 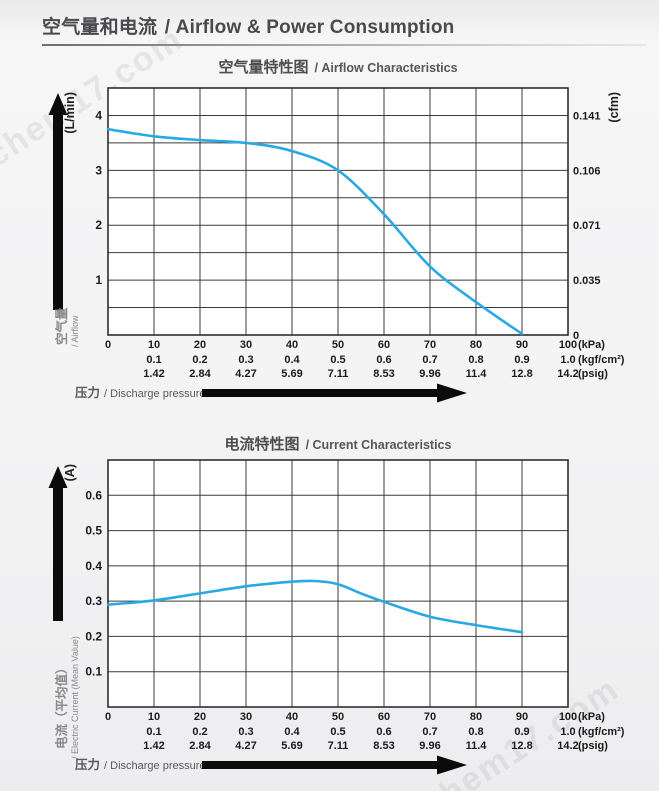 What do you see at coordinates (587, 171) in the screenshot?
I see `right-tick-label: 0.106` at bounding box center [587, 171].